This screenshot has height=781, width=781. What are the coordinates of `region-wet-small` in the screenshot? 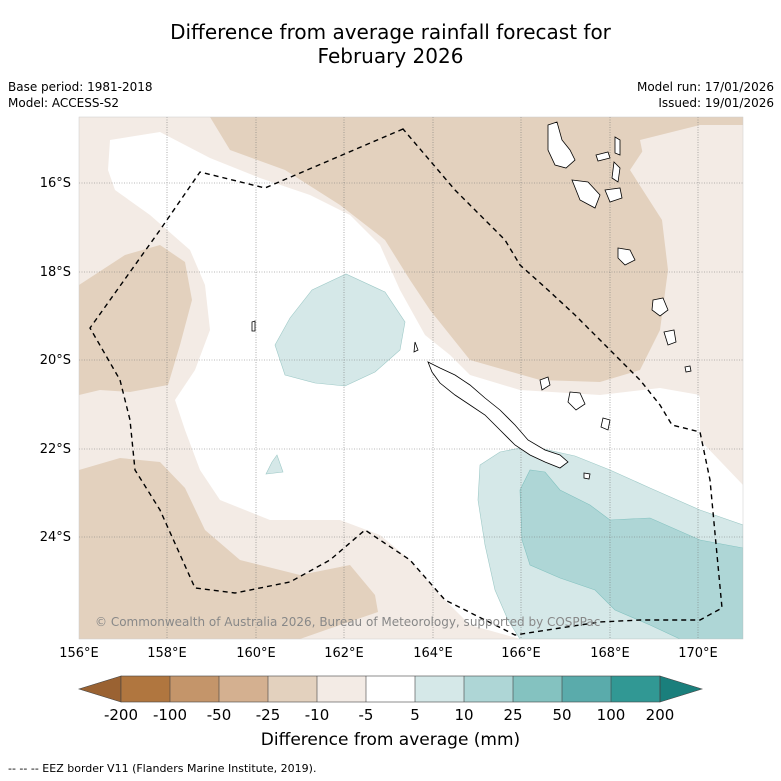 It's located at (274, 464).